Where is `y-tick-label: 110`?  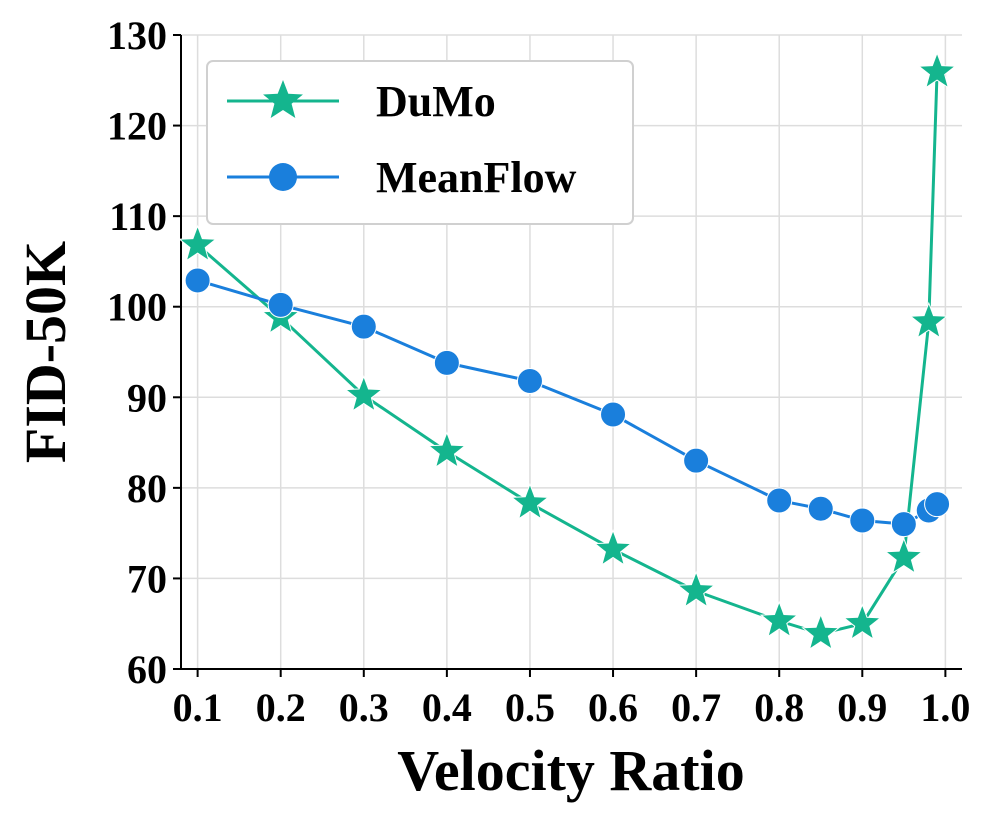 y-tick-label: 110 is located at coordinates (138, 216).